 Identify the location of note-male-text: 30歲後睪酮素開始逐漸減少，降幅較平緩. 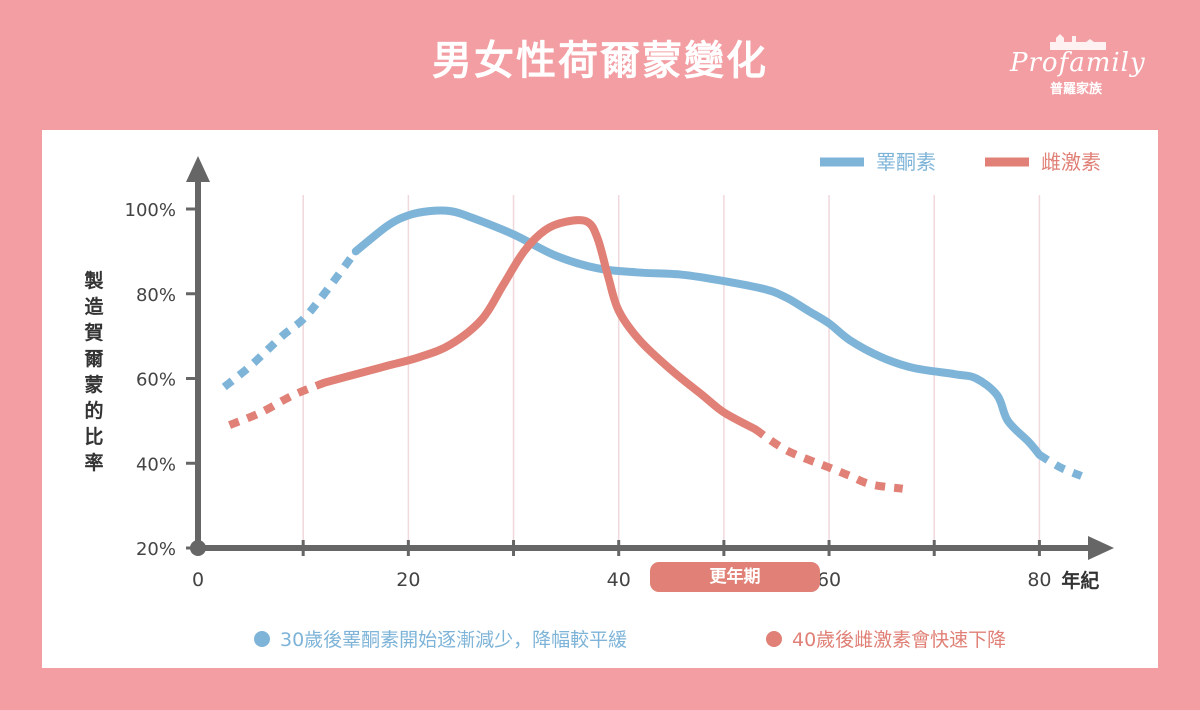
(454, 640).